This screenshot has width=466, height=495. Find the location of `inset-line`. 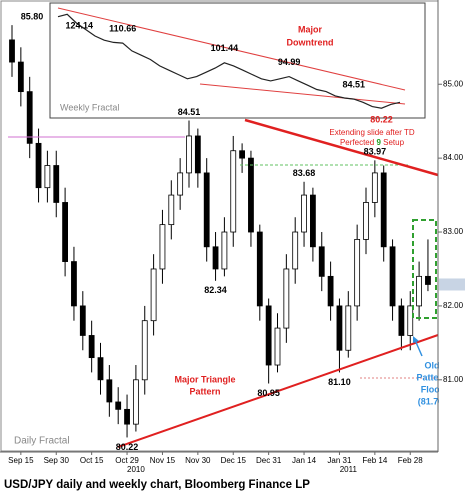

inset-line is located at coordinates (229, 61).